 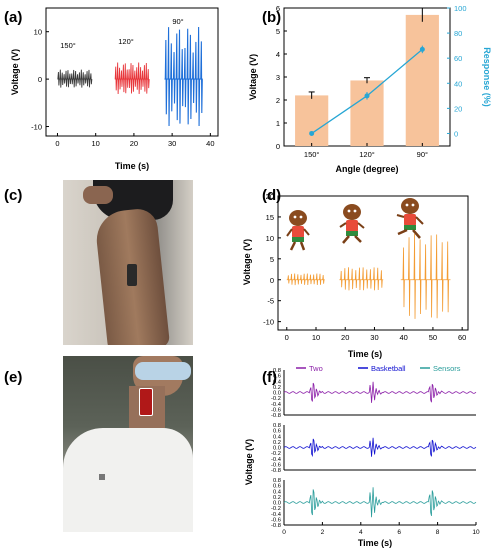 What do you see at coordinates (13, 377) in the screenshot?
I see `panel-e-label: (e)` at bounding box center [13, 377].